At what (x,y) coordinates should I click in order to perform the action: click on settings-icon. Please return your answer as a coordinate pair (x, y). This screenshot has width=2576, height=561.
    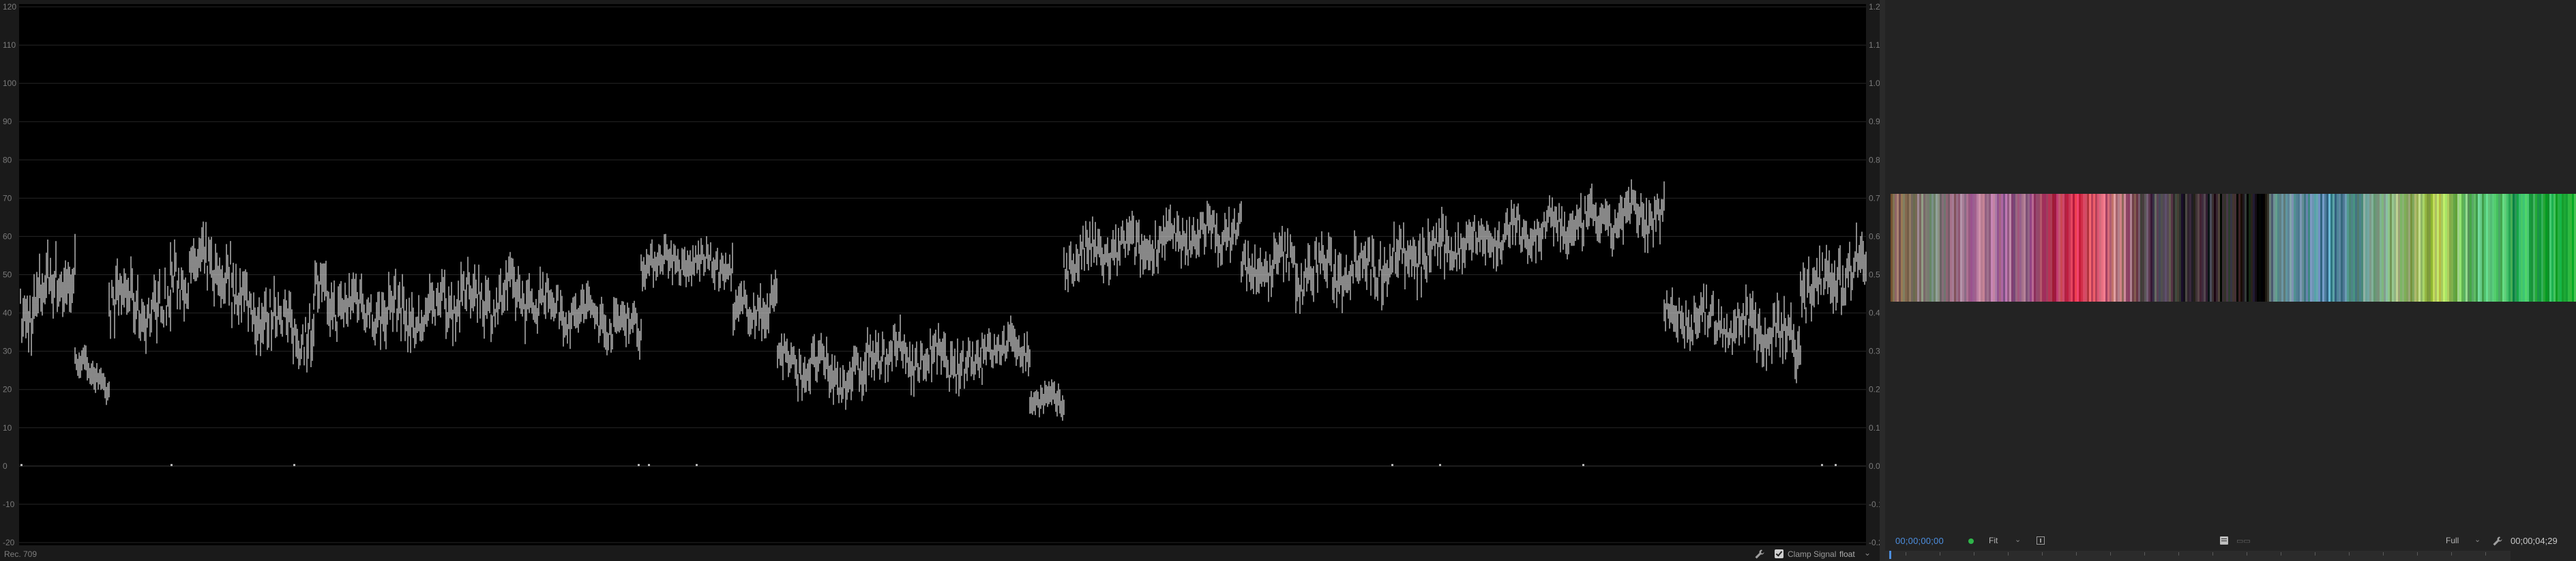
    Looking at the image, I should click on (2224, 540).